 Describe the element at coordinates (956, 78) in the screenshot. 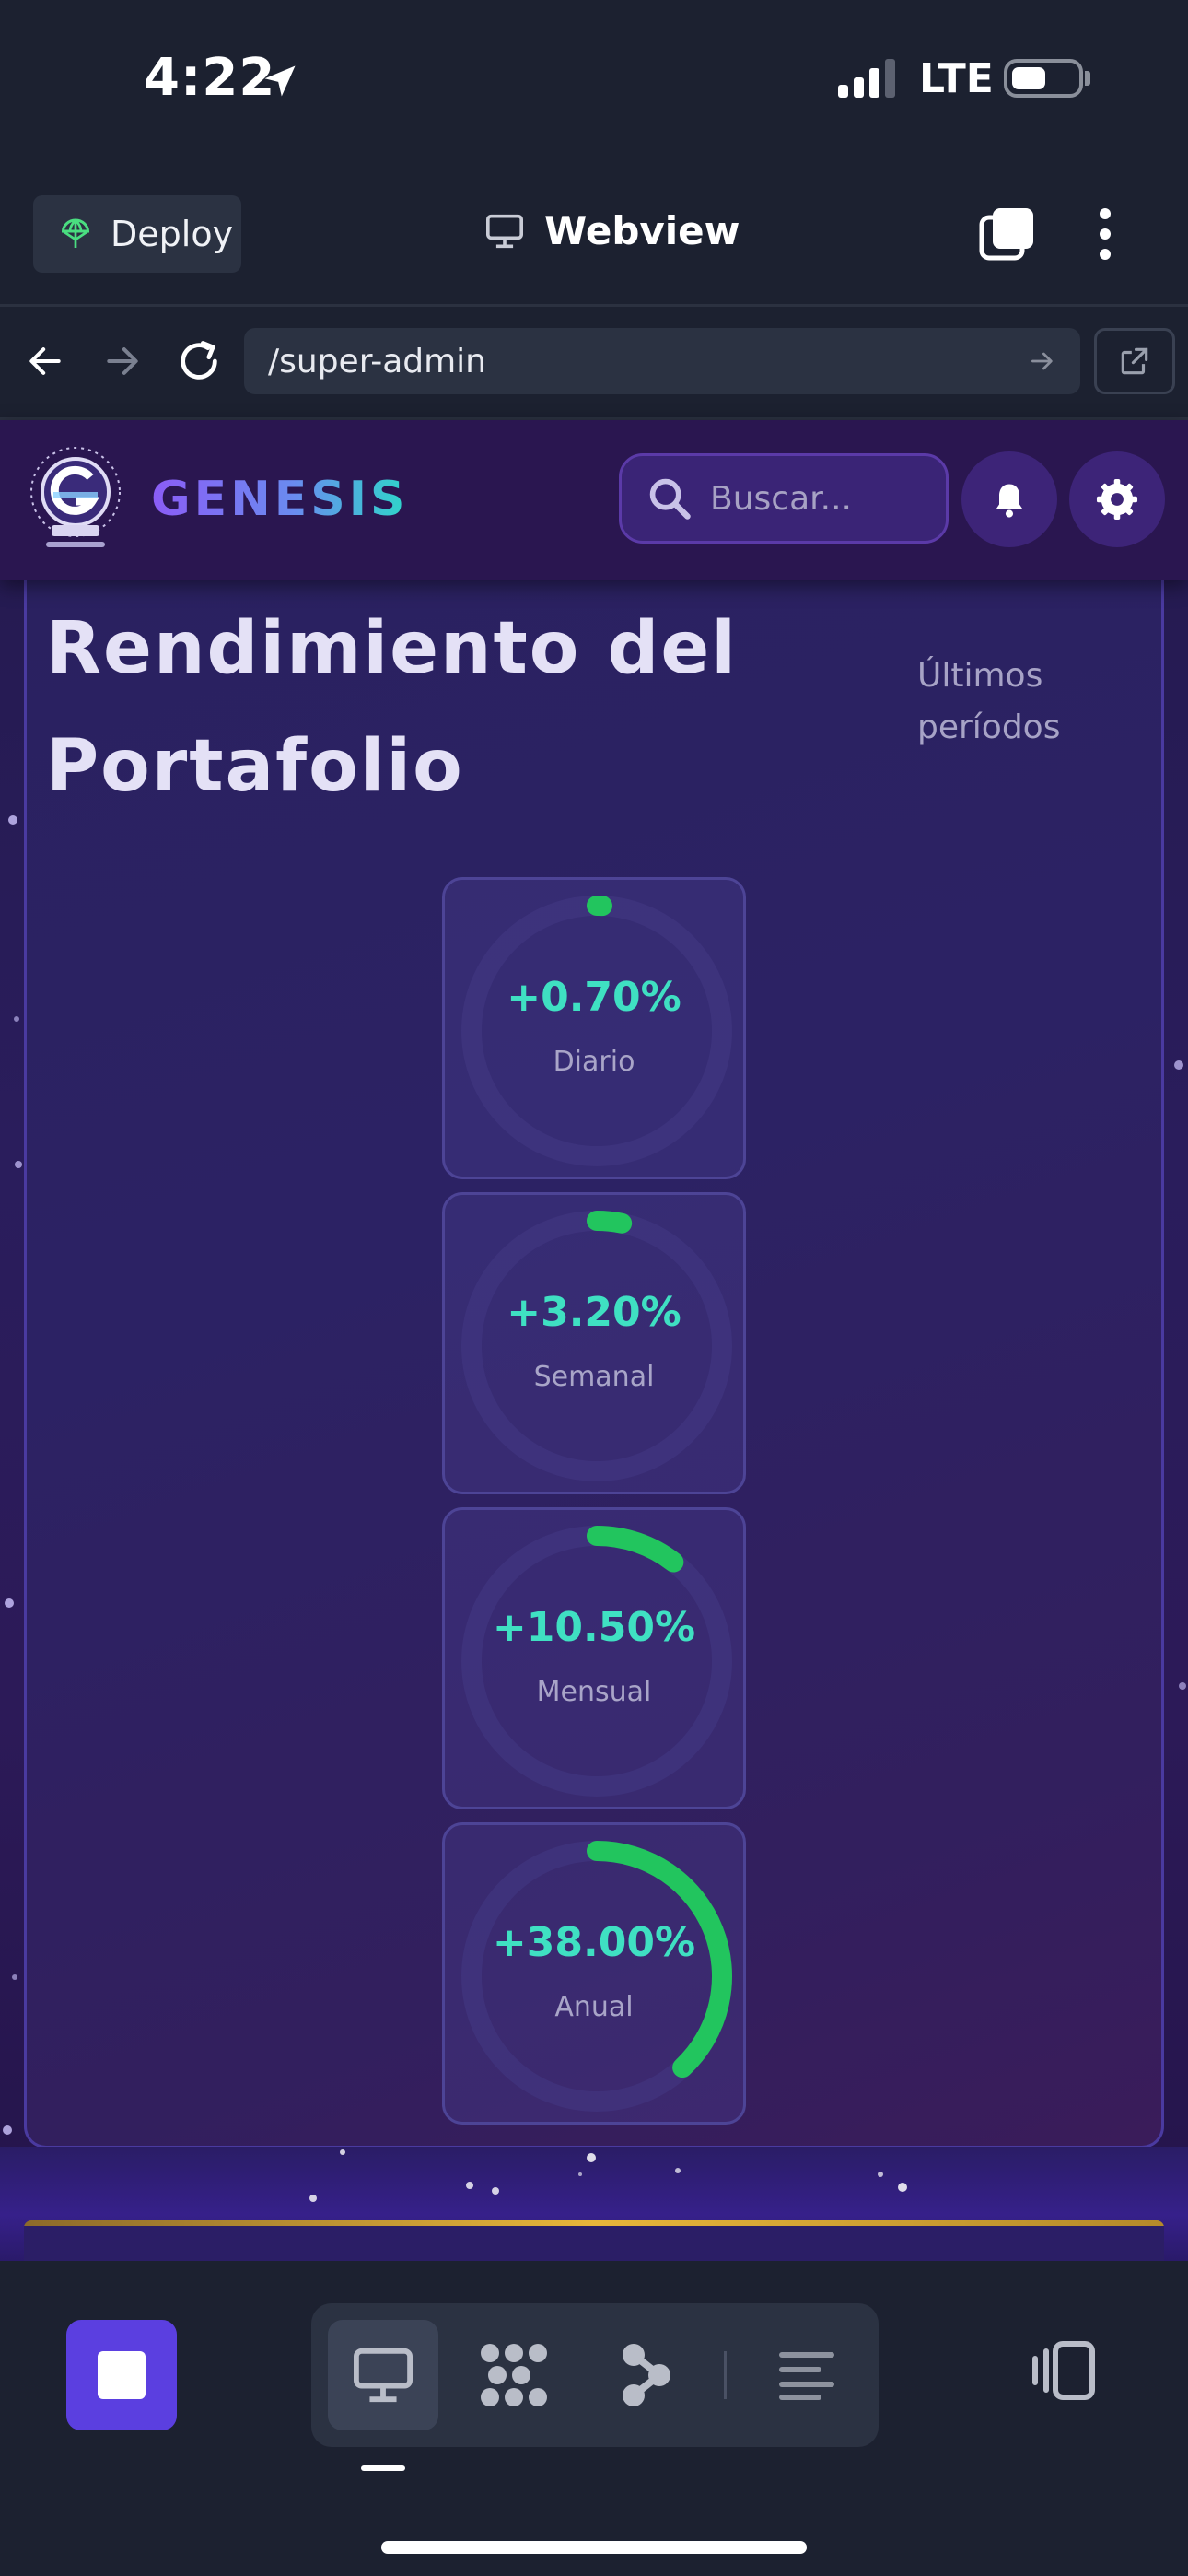

I see `network-type: LTE` at that location.